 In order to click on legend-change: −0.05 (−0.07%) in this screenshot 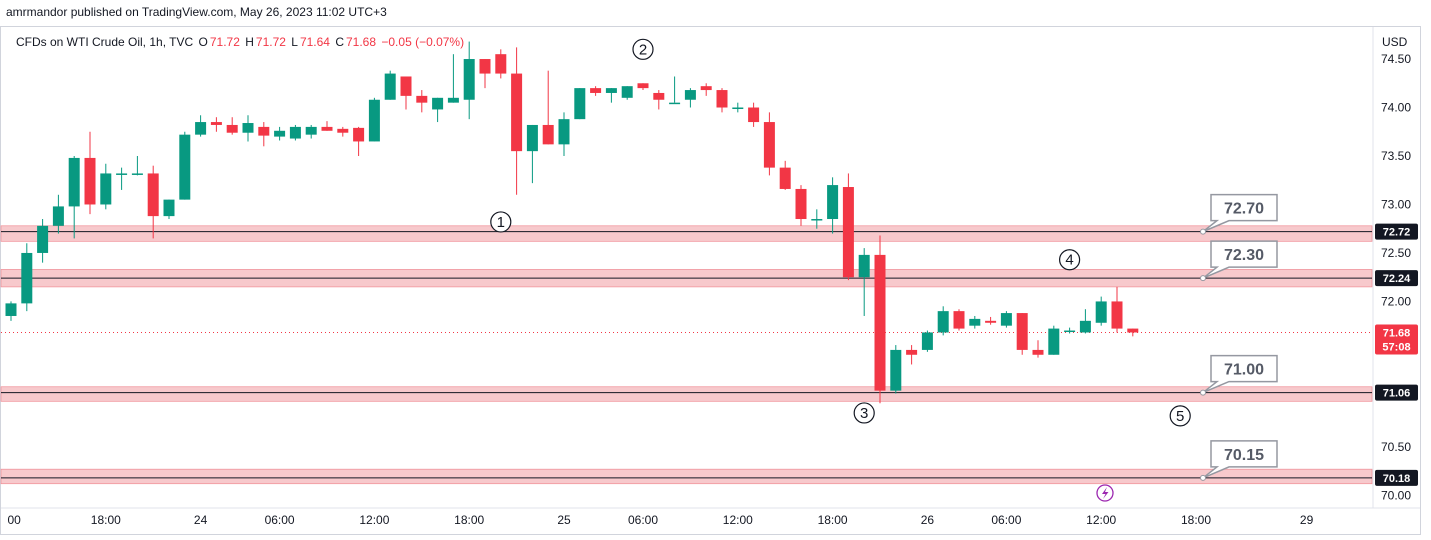, I will do `click(423, 42)`.